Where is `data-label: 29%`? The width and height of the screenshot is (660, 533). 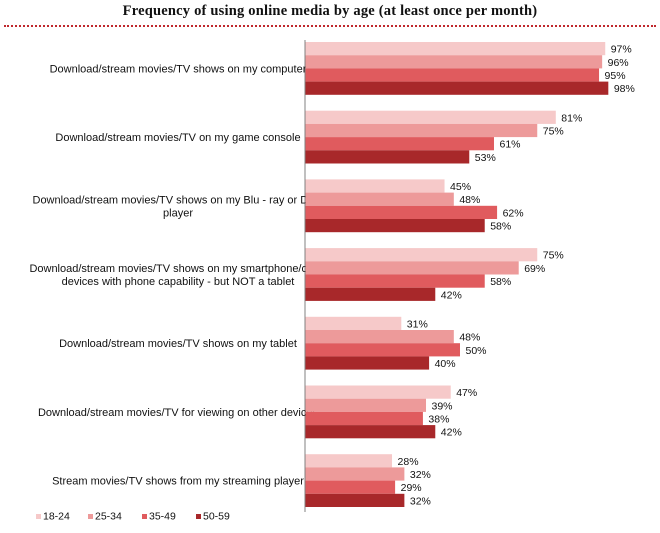
data-label: 29% is located at coordinates (411, 488).